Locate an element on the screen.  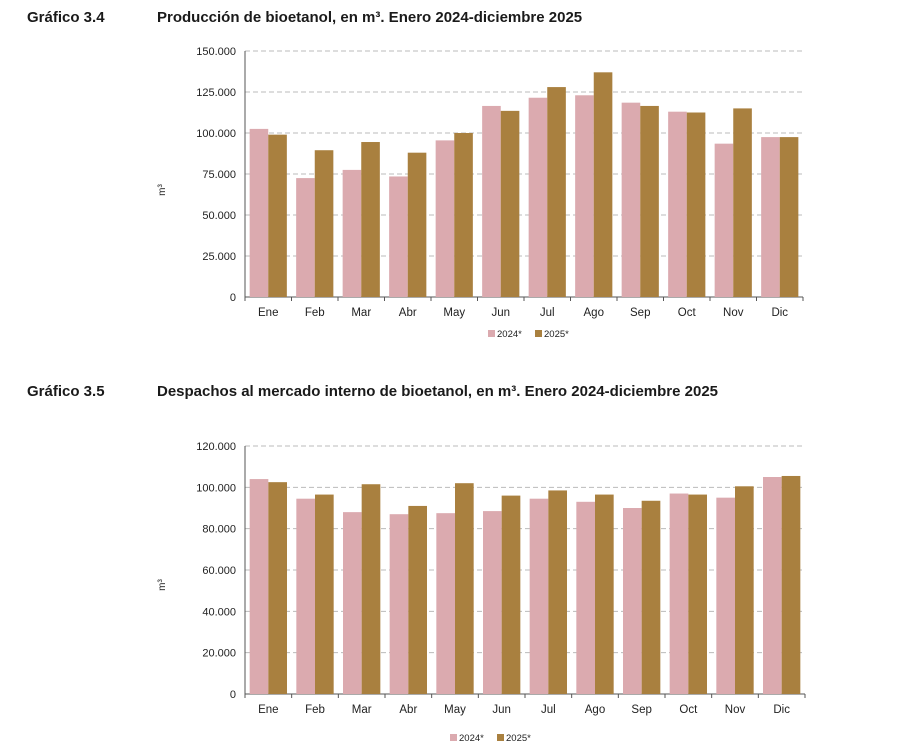
y-tick-label: 150.000 is located at coordinates (216, 52).